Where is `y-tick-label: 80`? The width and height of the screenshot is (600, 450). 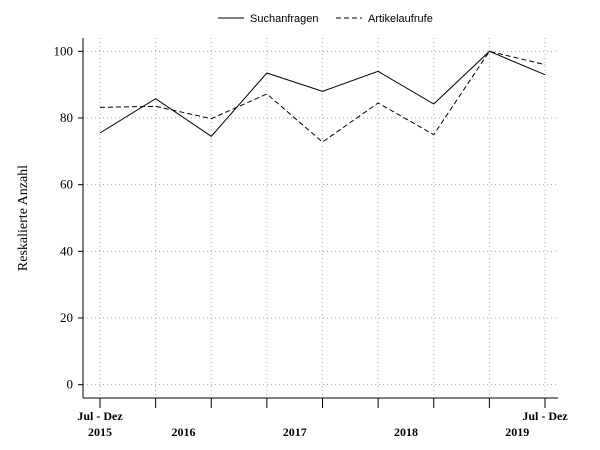
y-tick-label: 80 is located at coordinates (66, 117).